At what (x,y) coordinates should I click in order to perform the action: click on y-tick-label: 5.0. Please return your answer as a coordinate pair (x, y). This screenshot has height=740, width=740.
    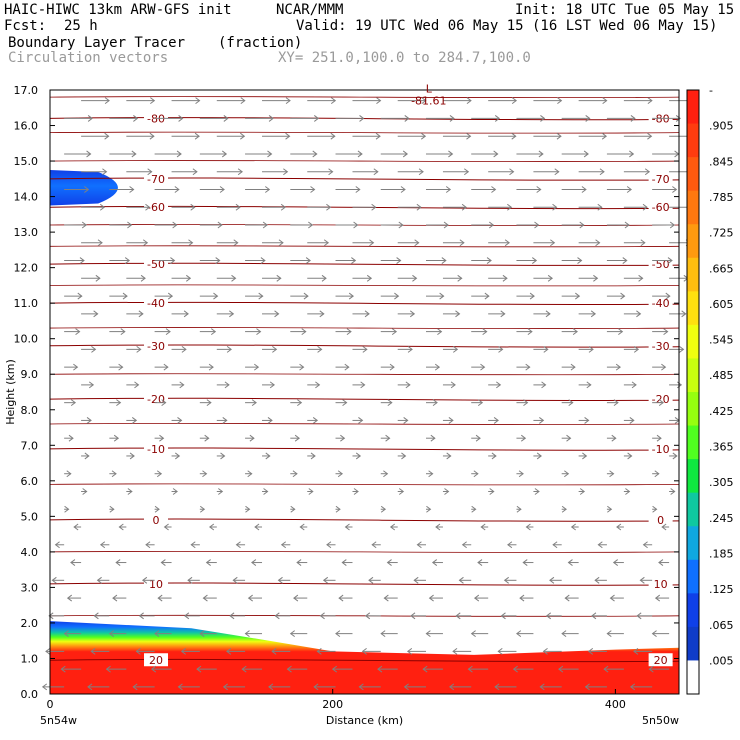
    Looking at the image, I should click on (30, 516).